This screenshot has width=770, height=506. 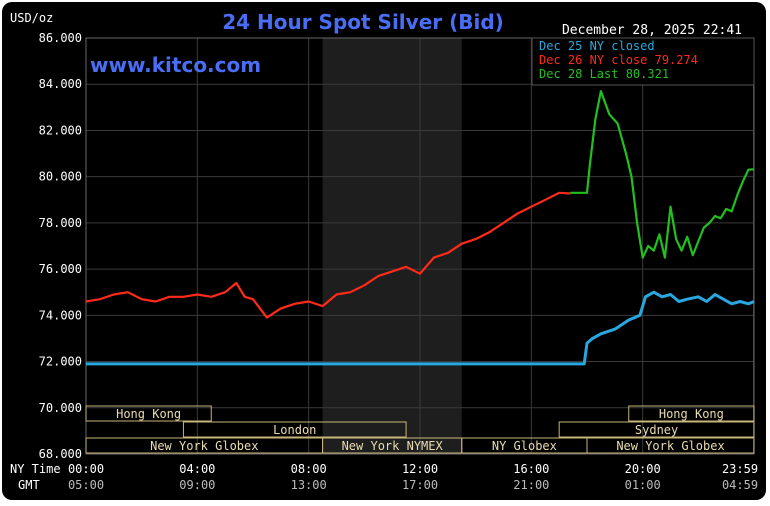 I want to click on datetime-stamp: December 28, 2025 22:41, so click(x=652, y=30).